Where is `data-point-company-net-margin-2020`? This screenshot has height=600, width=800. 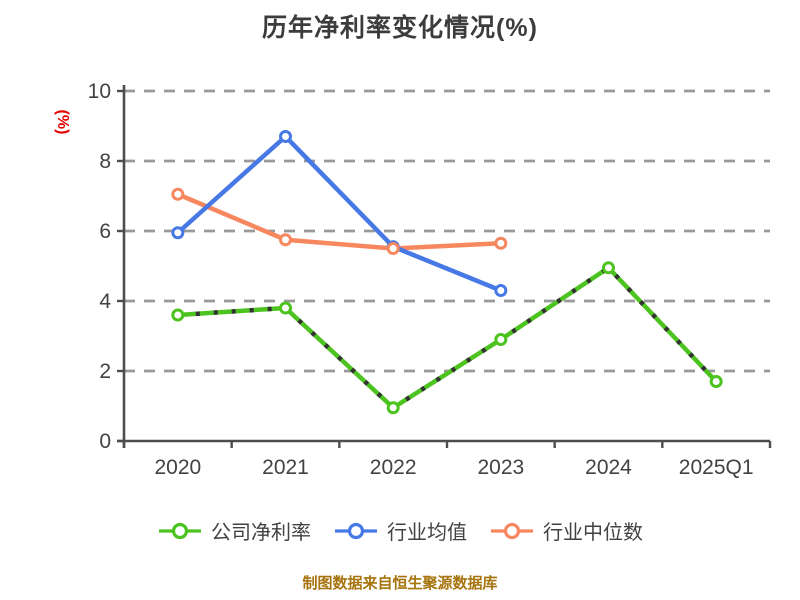
data-point-company-net-margin-2020 is located at coordinates (178, 315).